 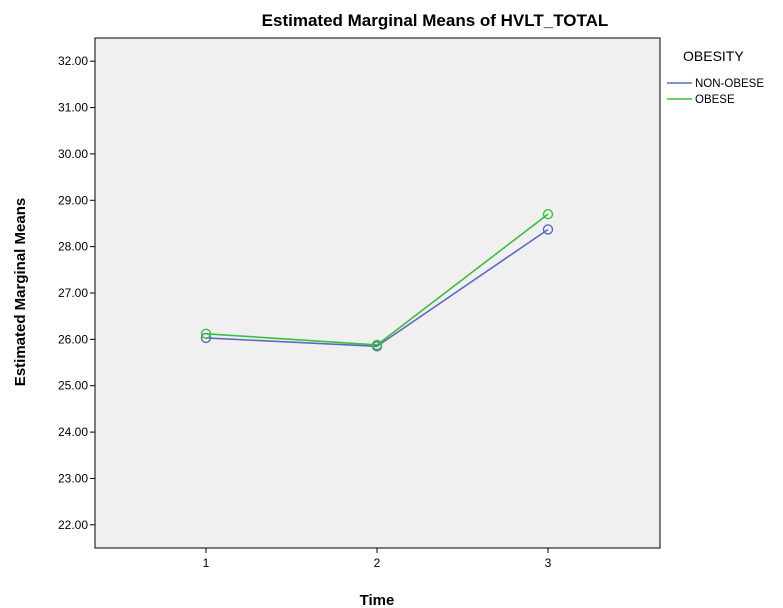 I want to click on series-layer, so click(x=377, y=280).